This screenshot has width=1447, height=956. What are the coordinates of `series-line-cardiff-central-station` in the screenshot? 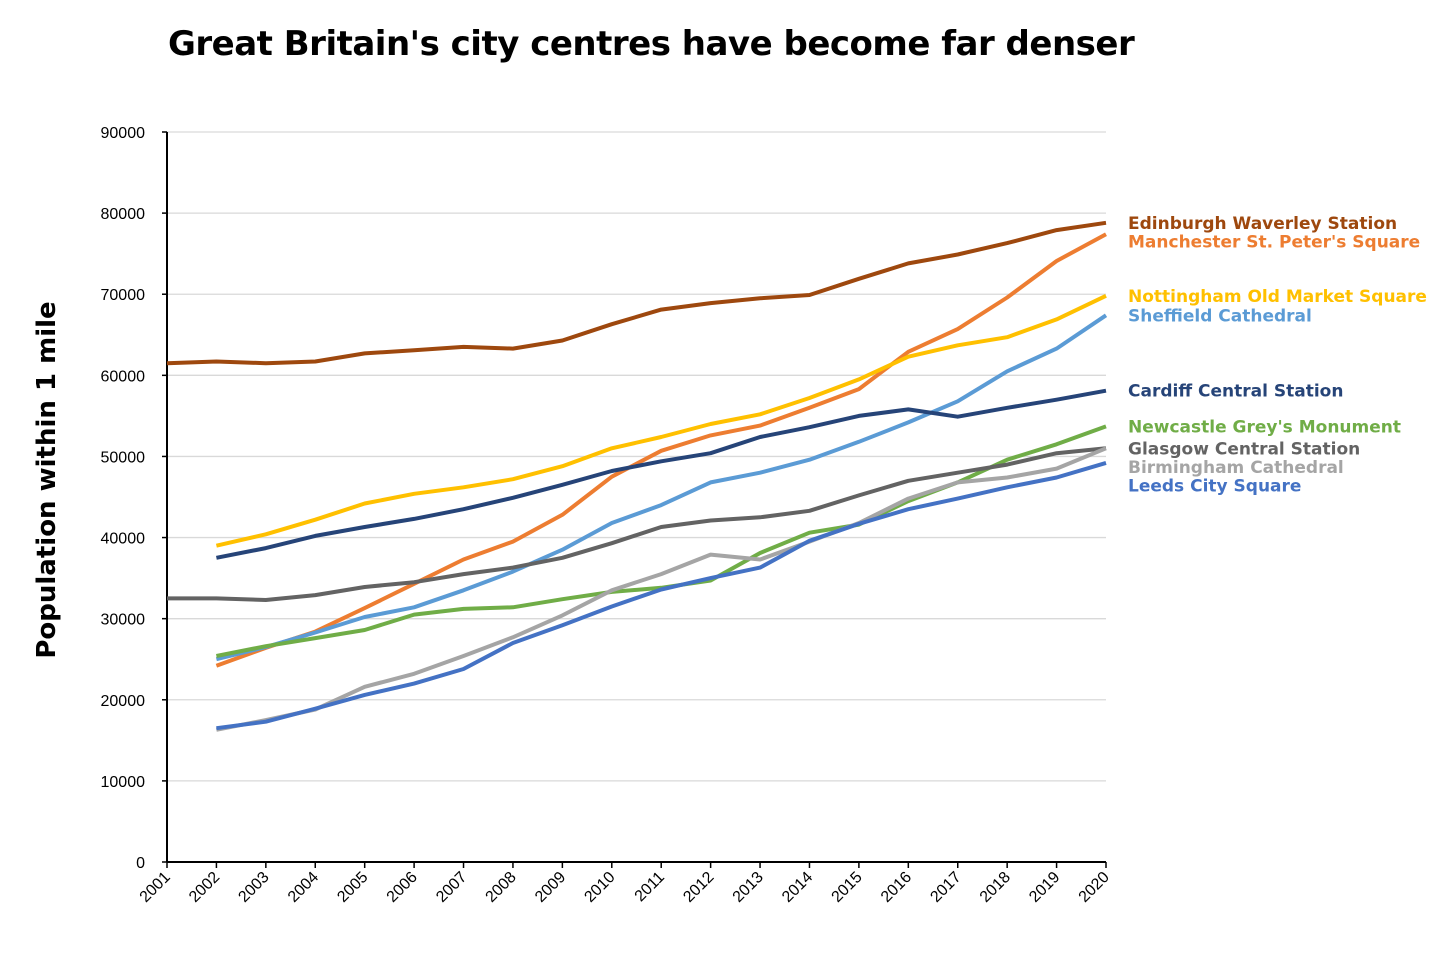 It's located at (661, 474).